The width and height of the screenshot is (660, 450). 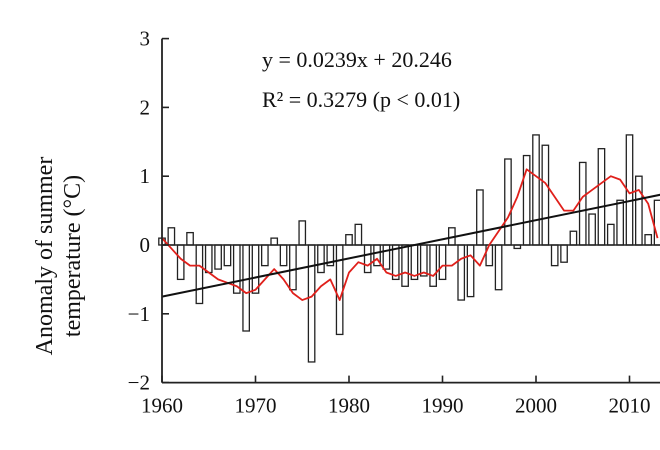 I want to click on y-axis-title-line-1: Anomaly of summer, so click(x=45, y=256).